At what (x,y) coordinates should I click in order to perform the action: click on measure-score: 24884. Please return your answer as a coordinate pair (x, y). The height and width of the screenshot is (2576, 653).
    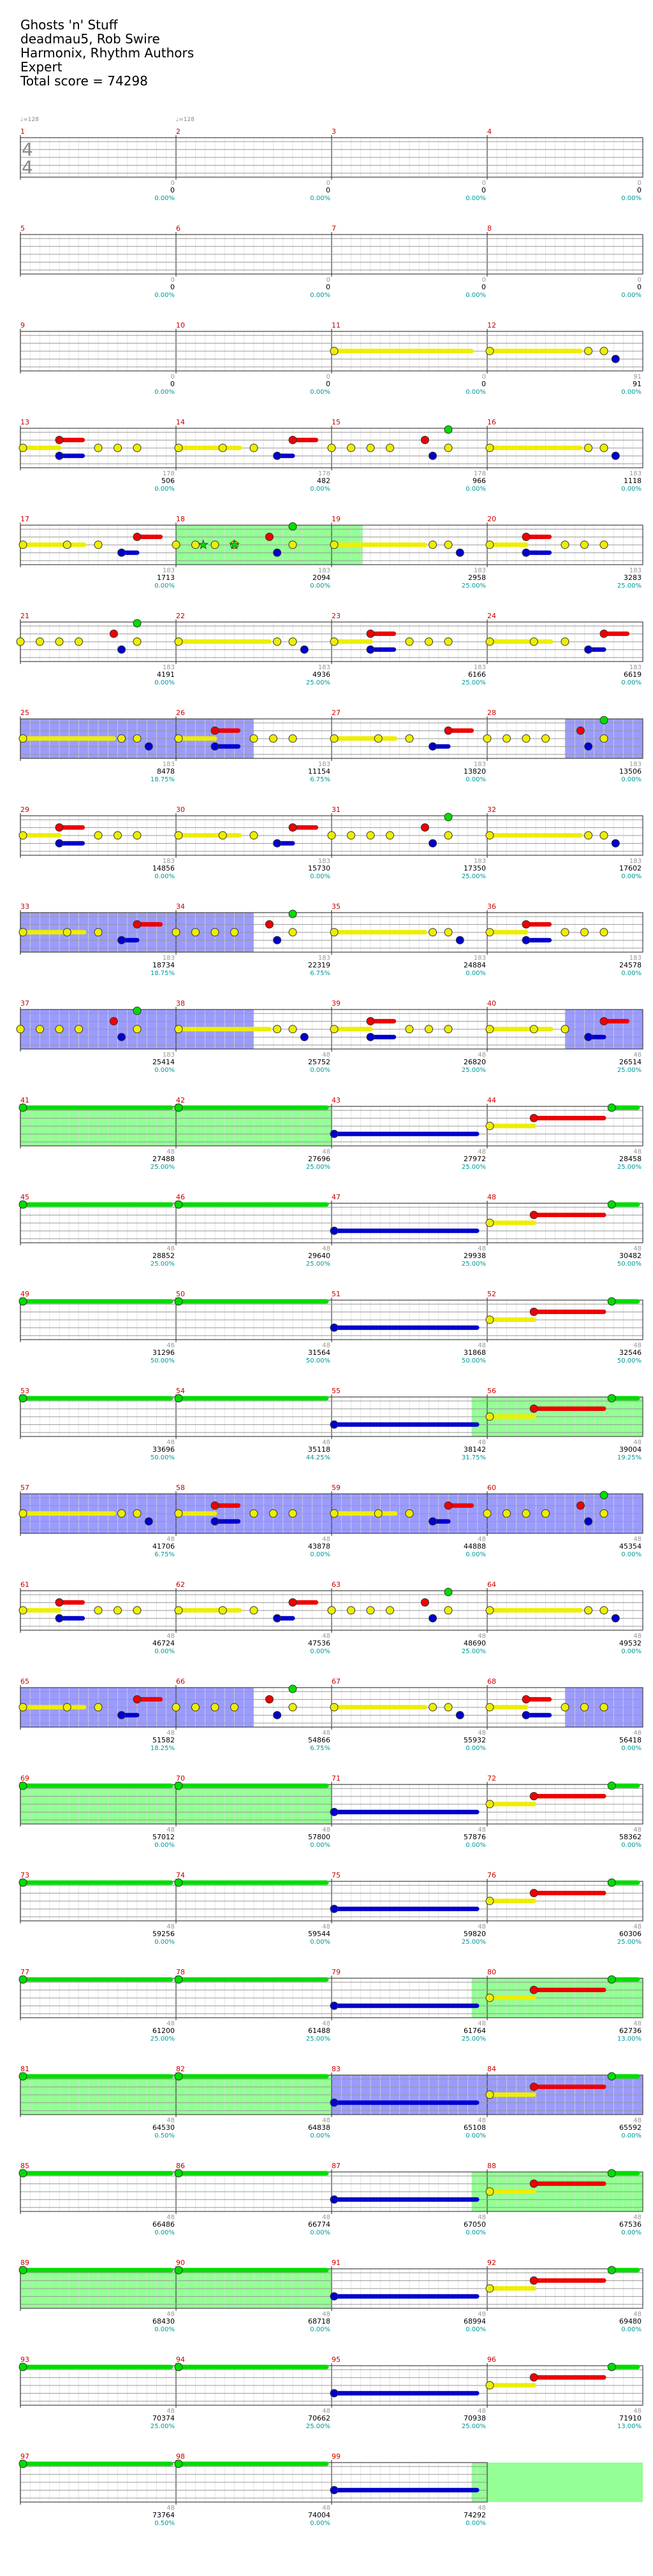
    Looking at the image, I should click on (475, 965).